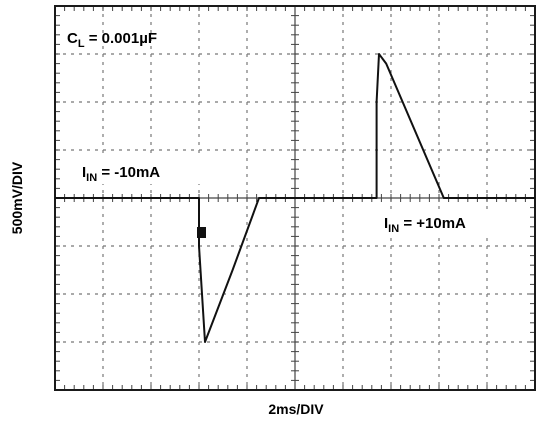 The height and width of the screenshot is (423, 537). I want to click on x-axis-label: 2ms/DIV, so click(296, 409).